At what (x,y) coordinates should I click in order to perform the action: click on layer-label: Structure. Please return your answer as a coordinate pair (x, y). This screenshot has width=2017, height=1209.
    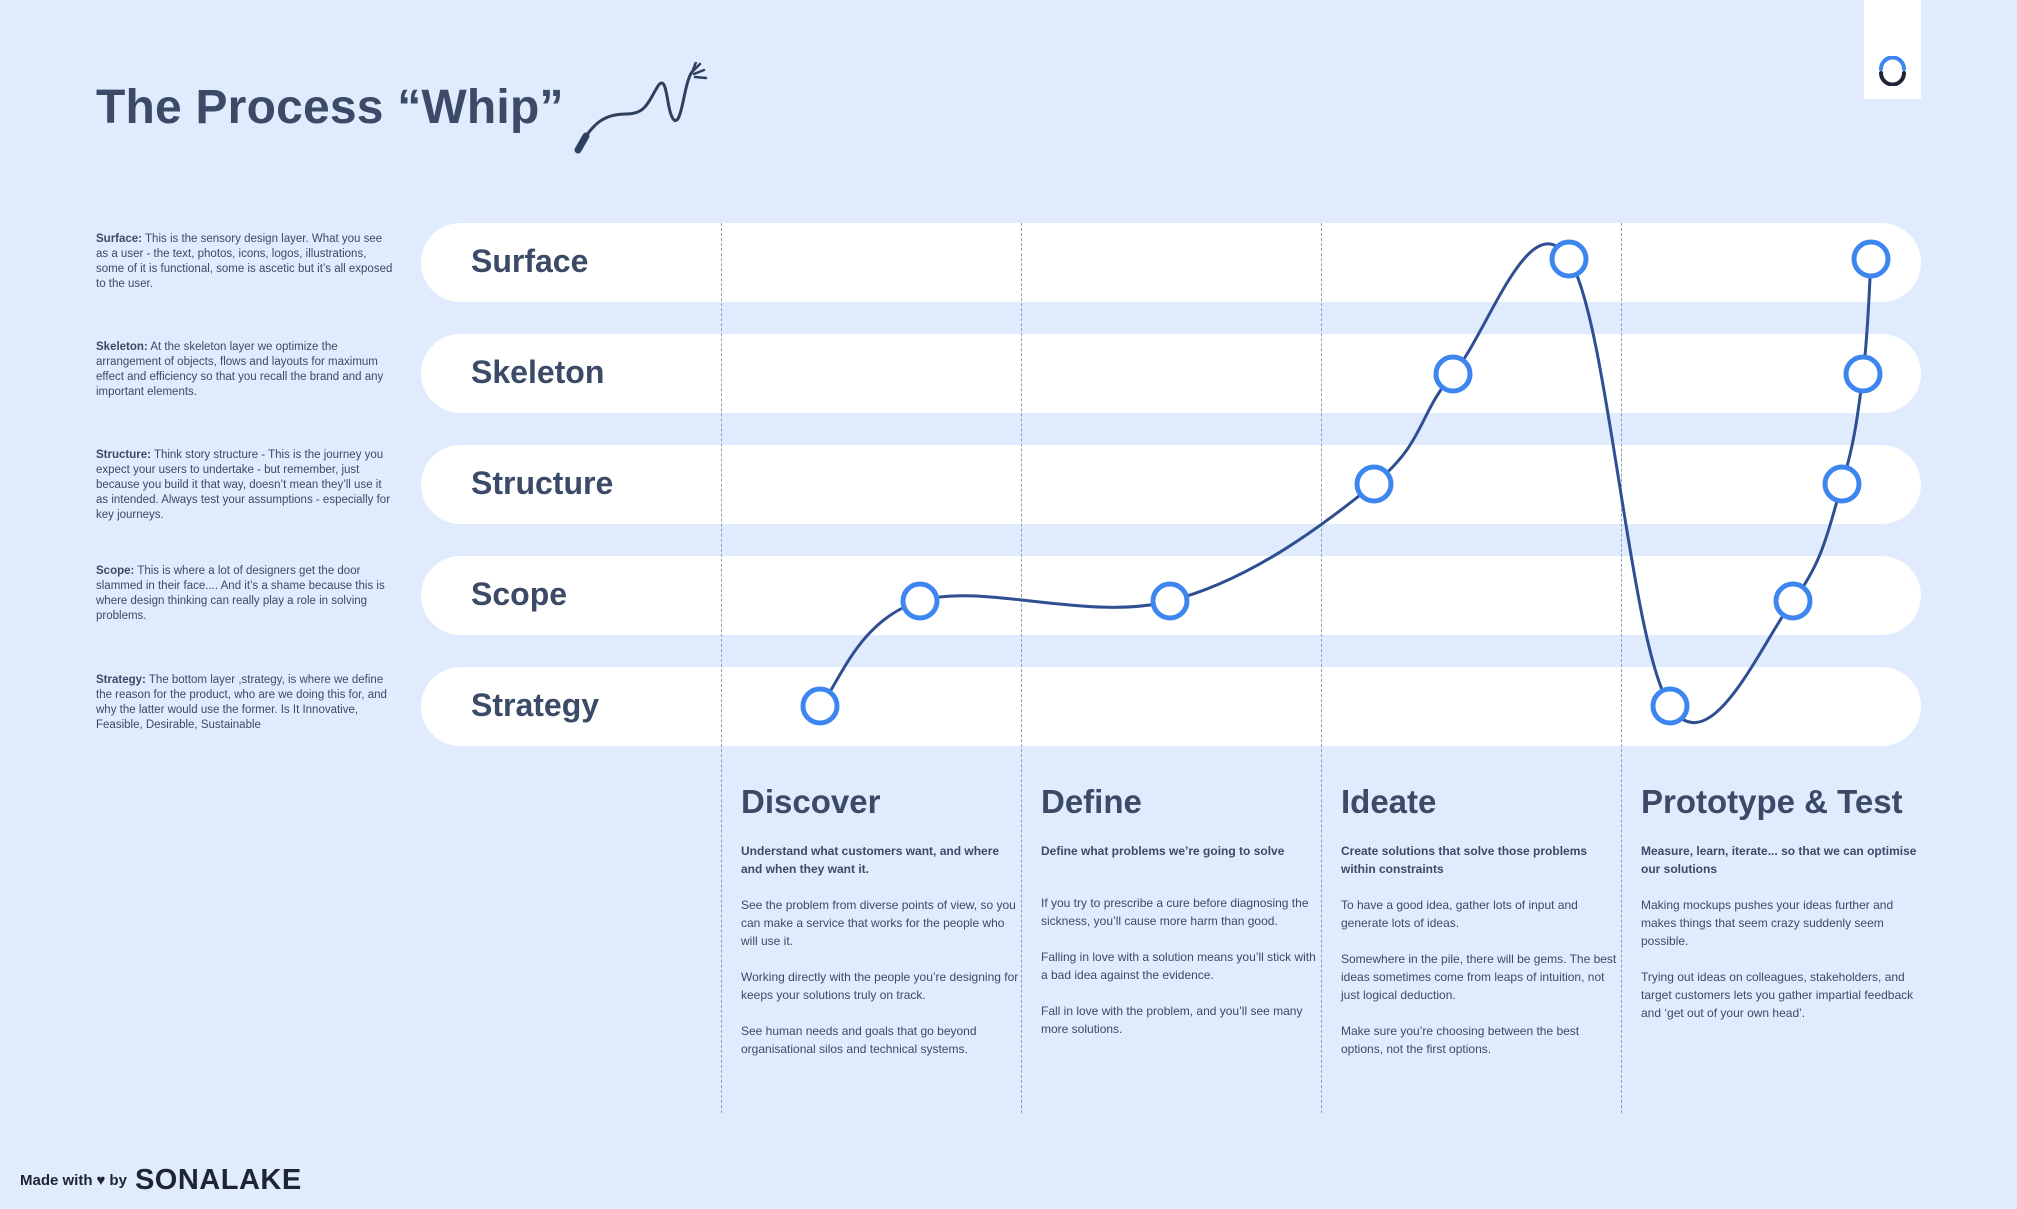
    Looking at the image, I should click on (542, 483).